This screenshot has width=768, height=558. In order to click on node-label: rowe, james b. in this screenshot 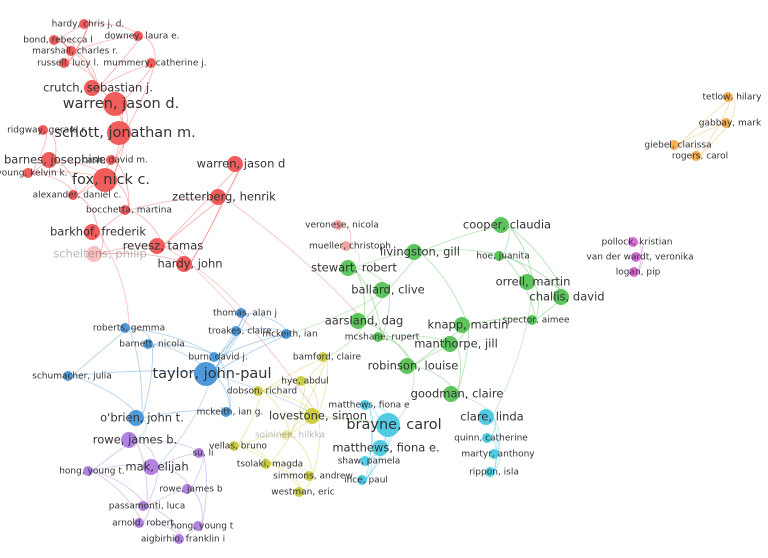, I will do `click(135, 440)`.